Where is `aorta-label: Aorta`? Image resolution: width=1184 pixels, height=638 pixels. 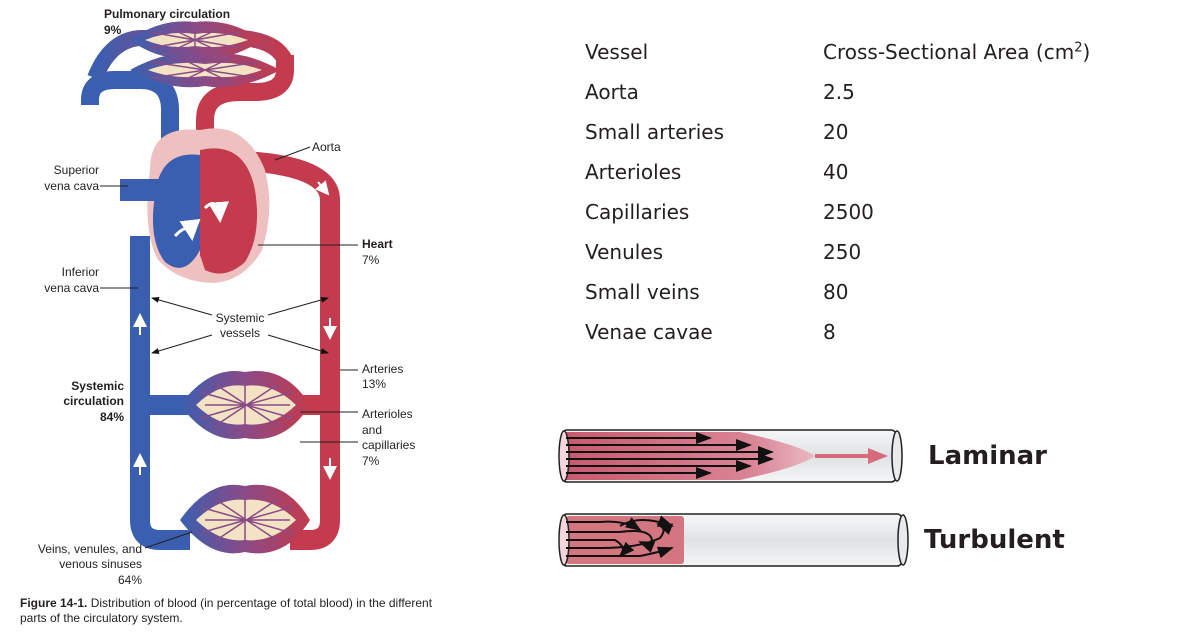 aorta-label: Aorta is located at coordinates (326, 147).